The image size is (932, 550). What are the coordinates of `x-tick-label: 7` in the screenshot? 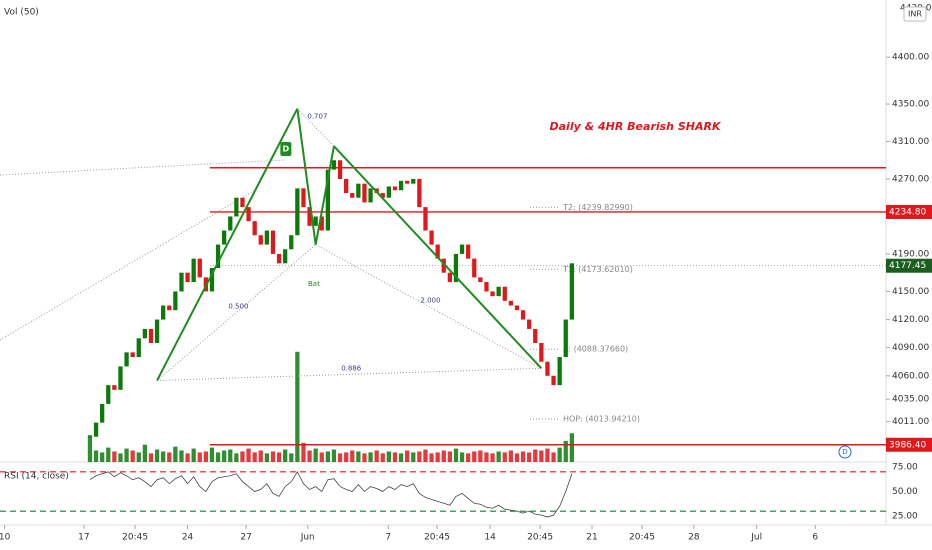 It's located at (388, 538).